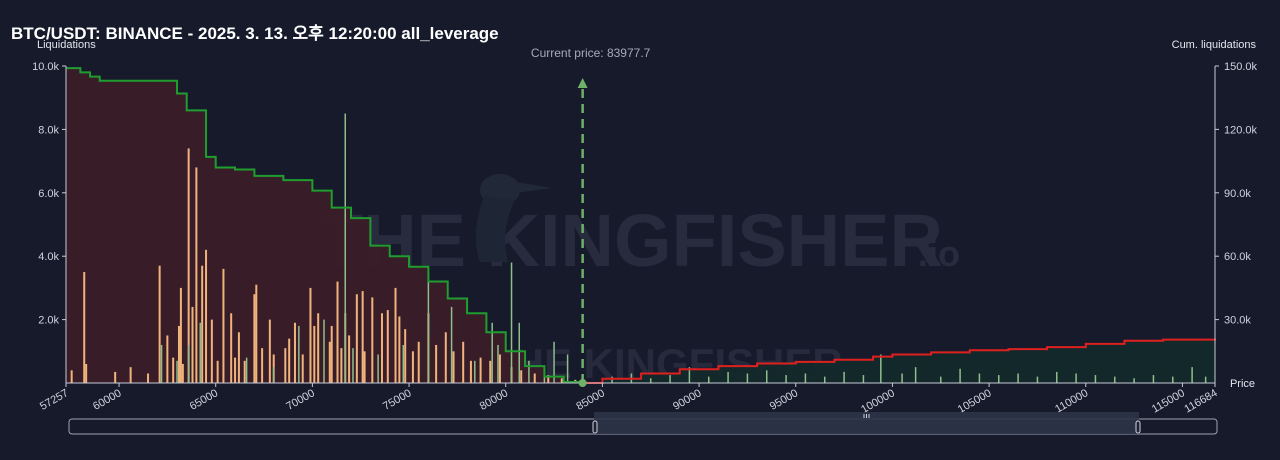 This screenshot has height=460, width=1280. I want to click on x-tick-label: 57257, so click(54, 400).